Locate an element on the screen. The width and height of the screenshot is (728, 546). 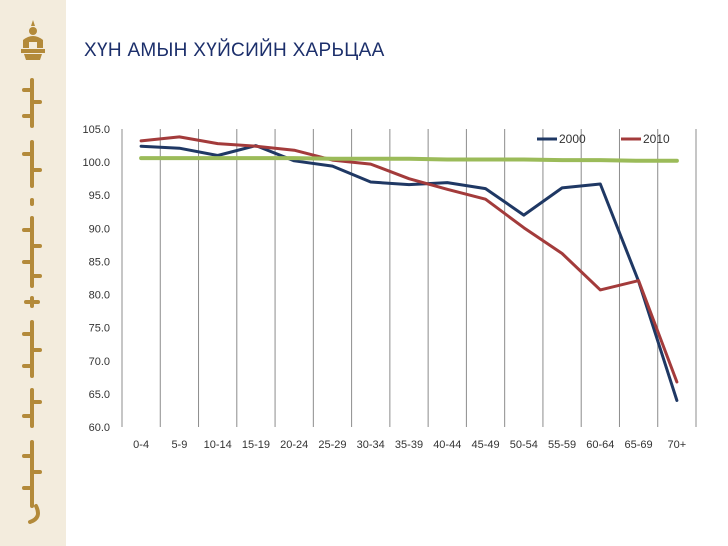
series-line-reference is located at coordinates (409, 159).